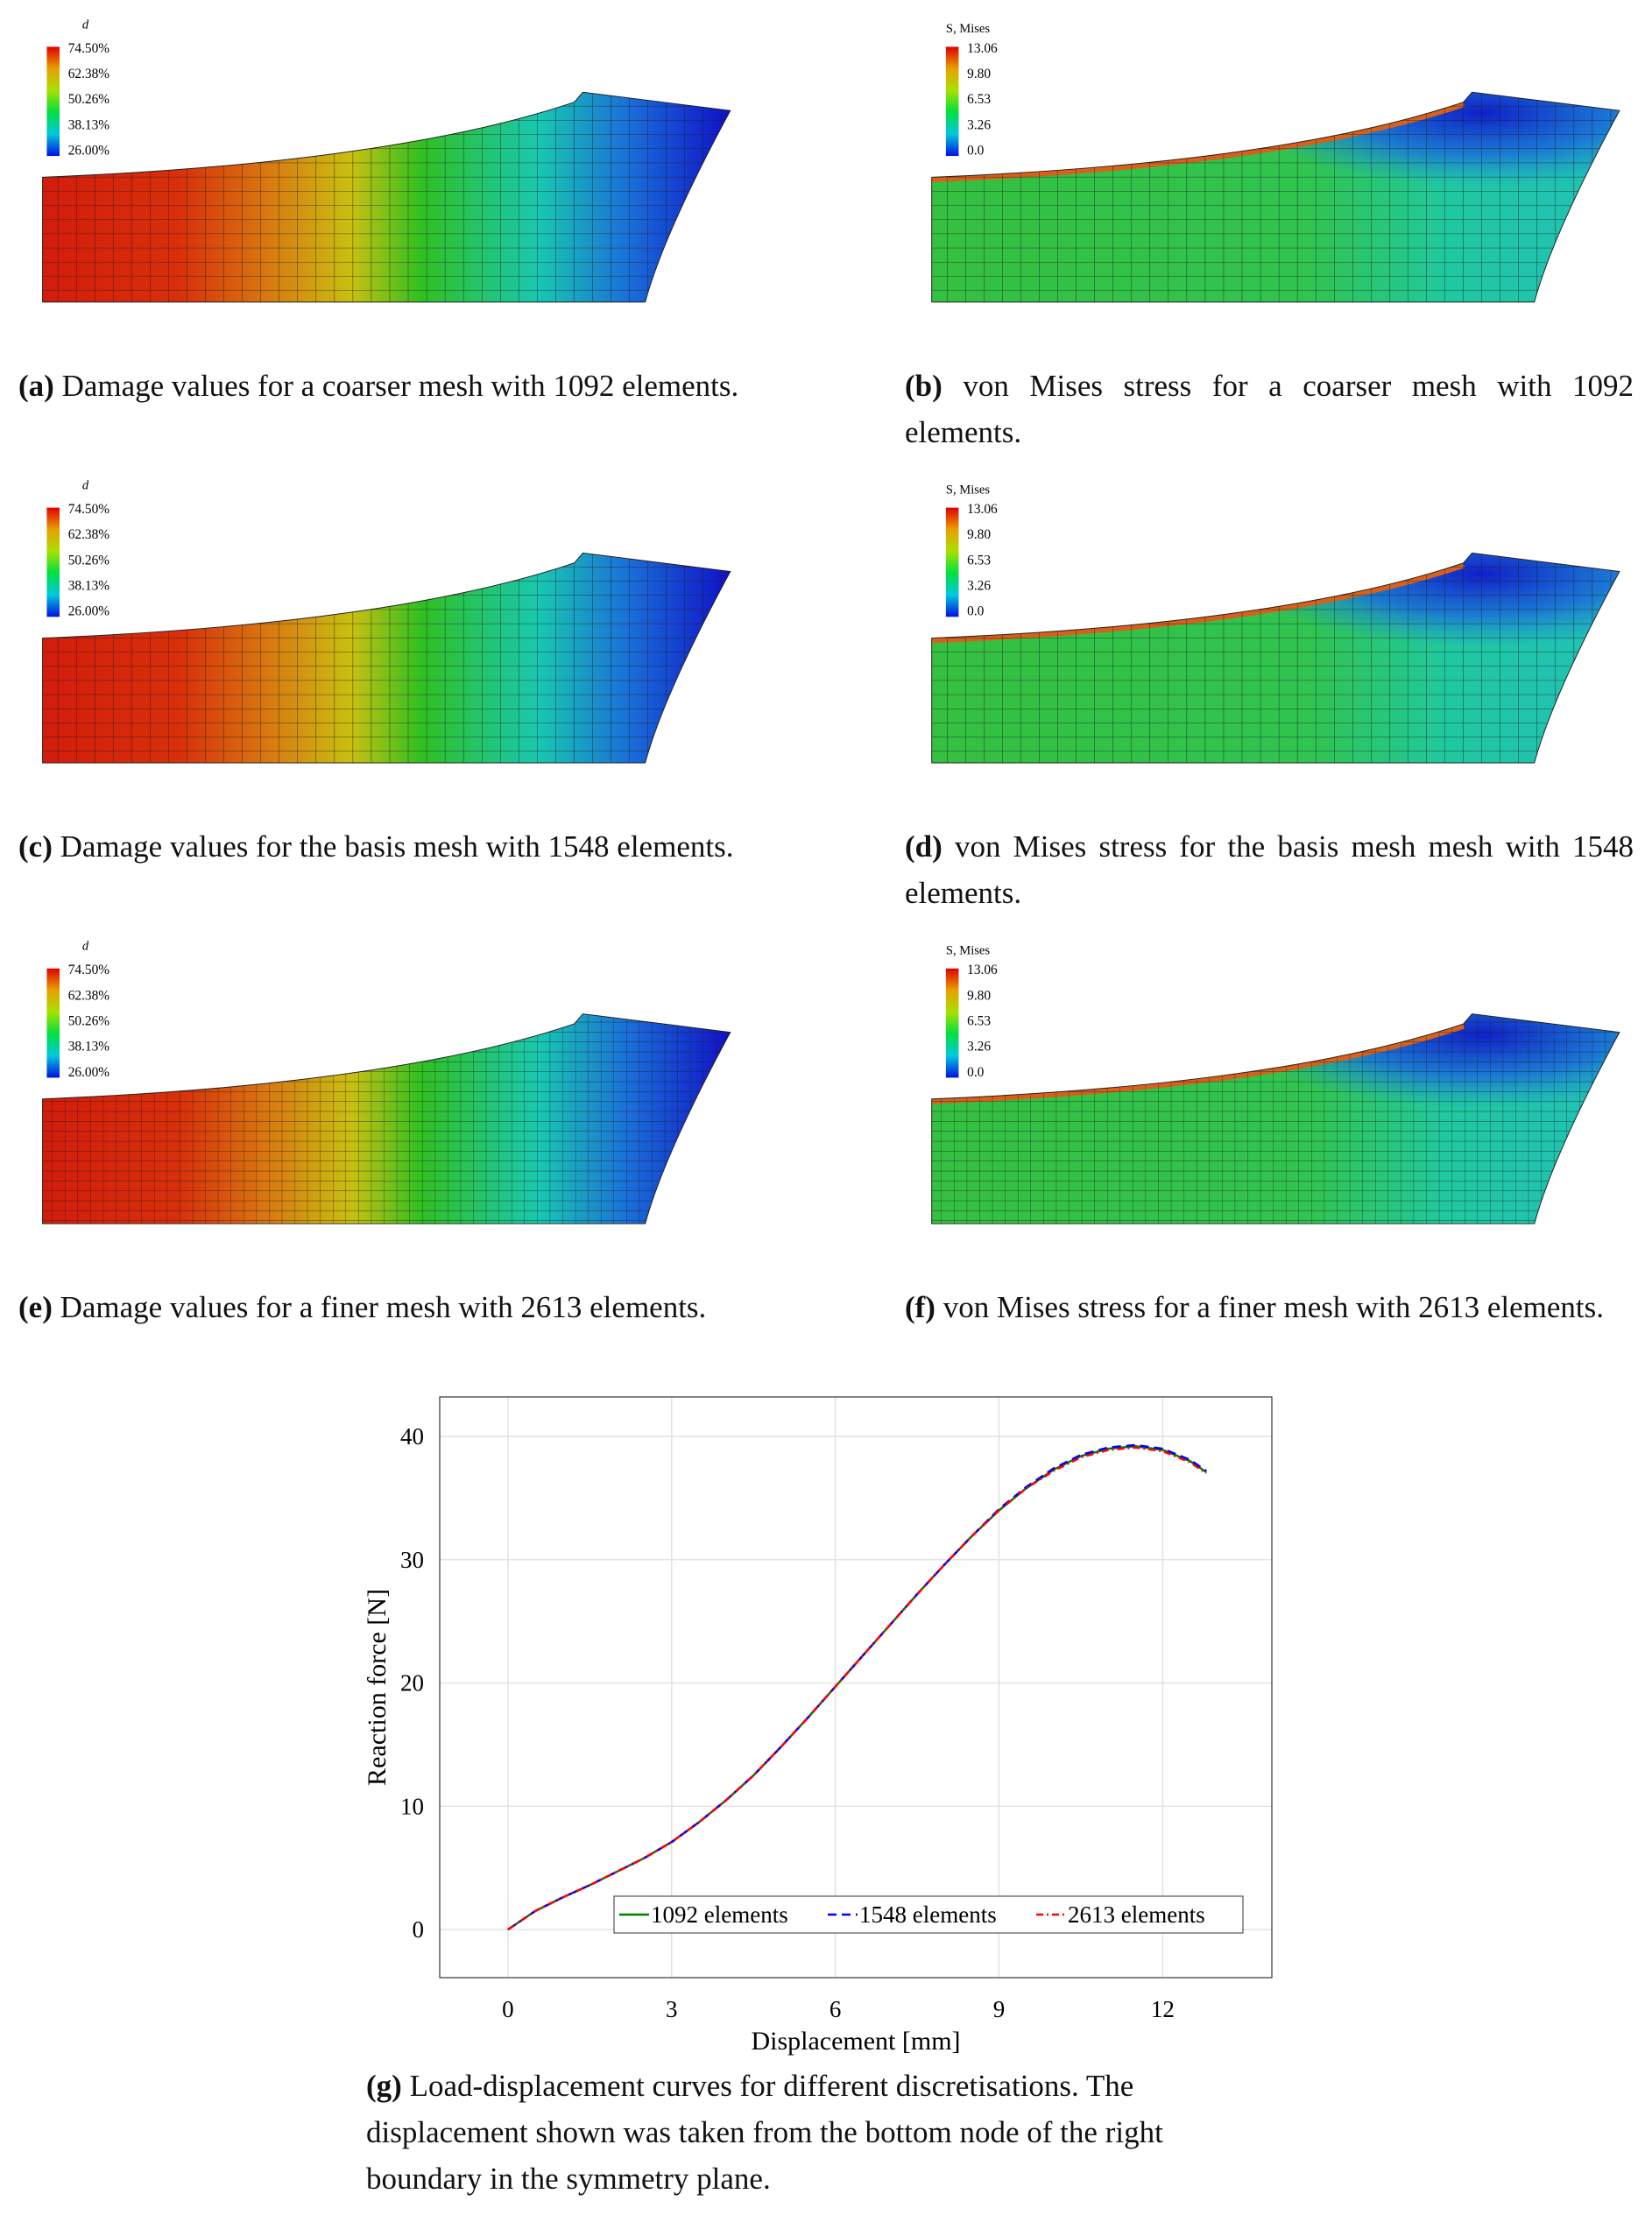  What do you see at coordinates (719, 1915) in the screenshot?
I see `legend-label: 1092 elements` at bounding box center [719, 1915].